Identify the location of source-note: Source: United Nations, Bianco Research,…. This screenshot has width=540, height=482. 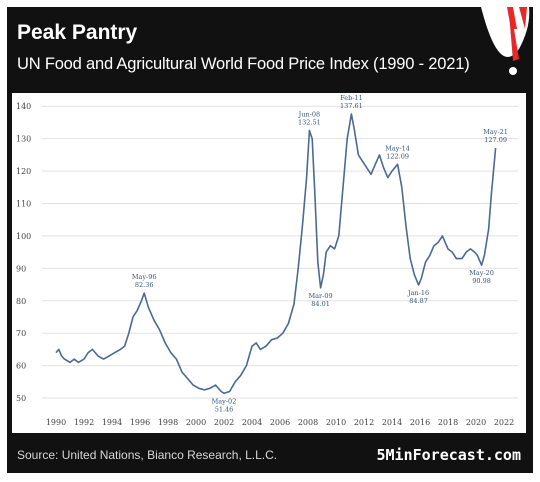
(147, 455).